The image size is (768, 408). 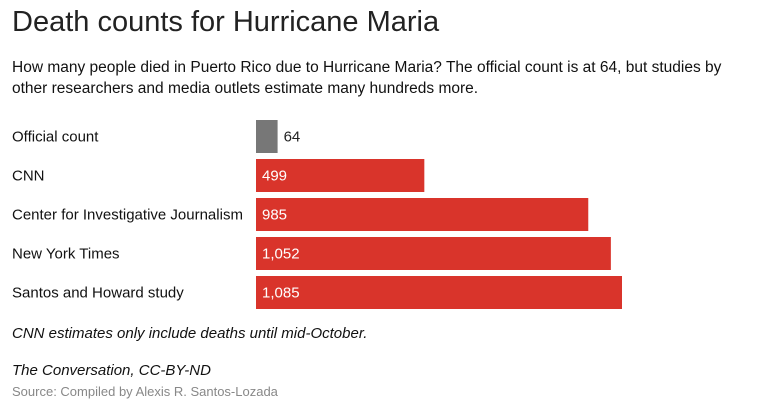 I want to click on category-label: New York Times, so click(x=66, y=254).